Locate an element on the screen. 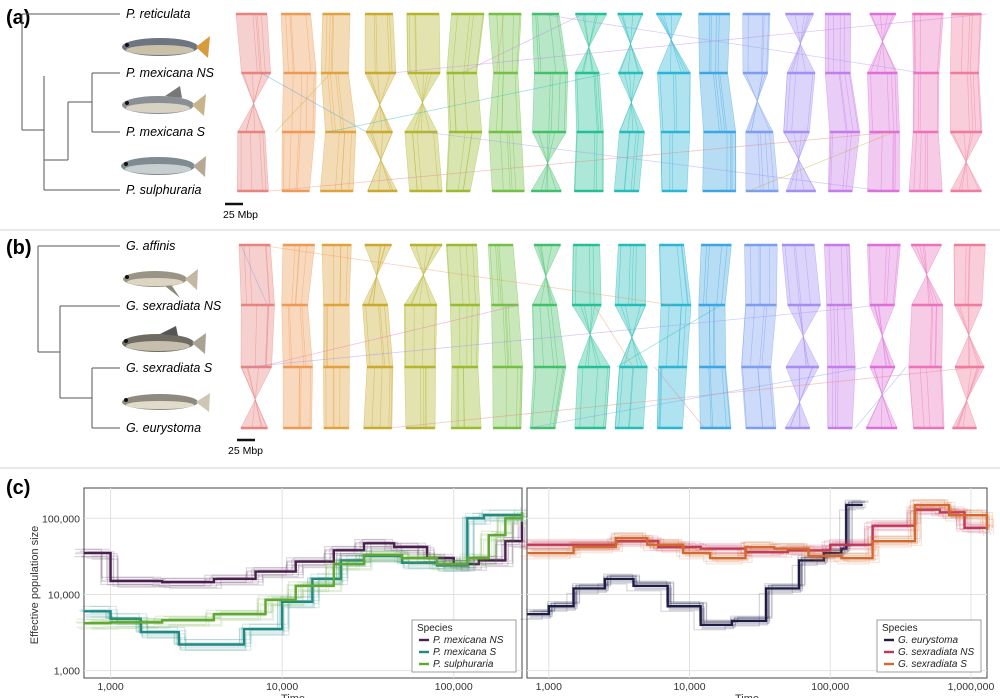 The image size is (1000, 698). legend-entry: G. sexradiata S is located at coordinates (932, 664).